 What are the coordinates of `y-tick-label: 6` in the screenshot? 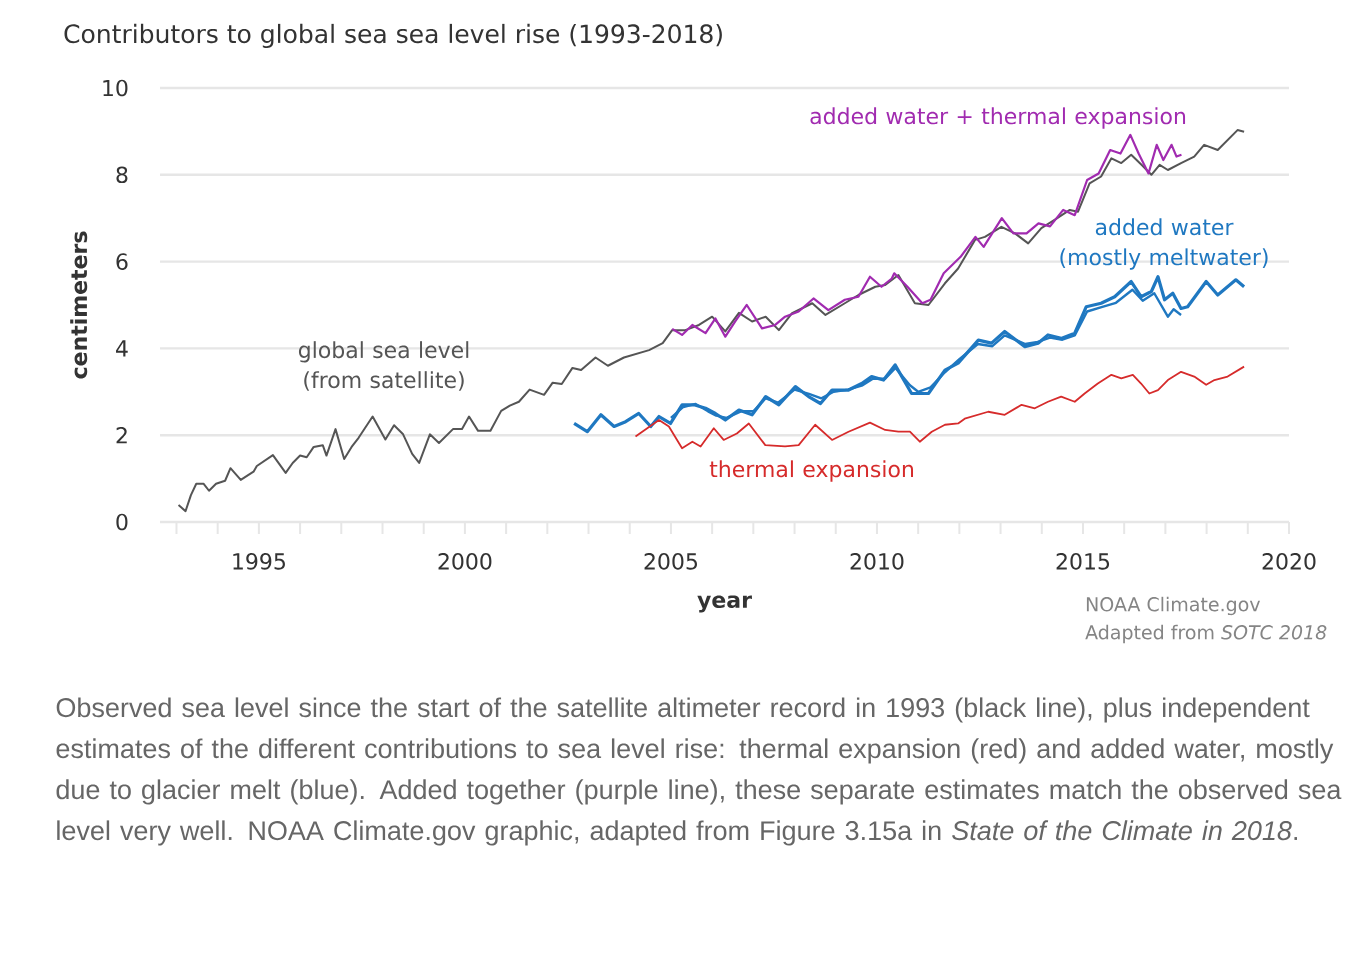 It's located at (122, 261).